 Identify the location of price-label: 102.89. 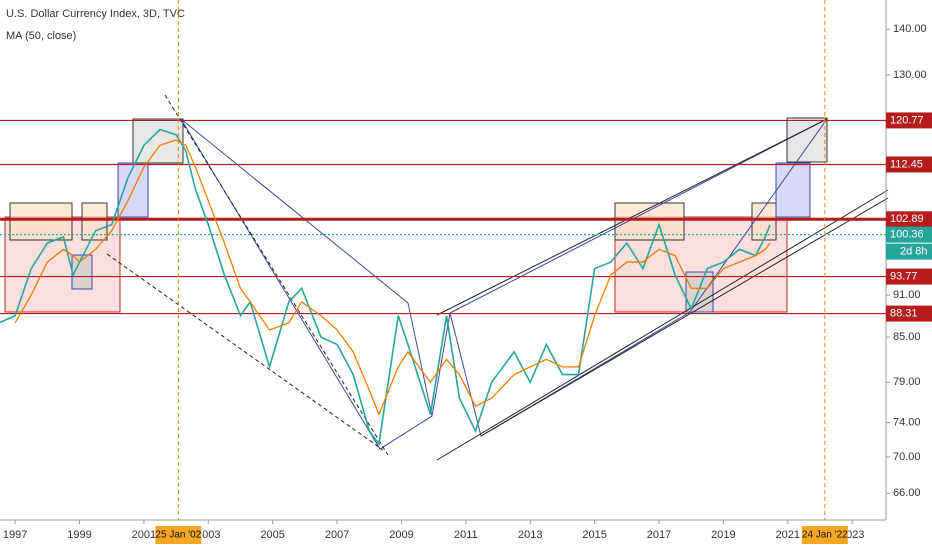
(907, 219).